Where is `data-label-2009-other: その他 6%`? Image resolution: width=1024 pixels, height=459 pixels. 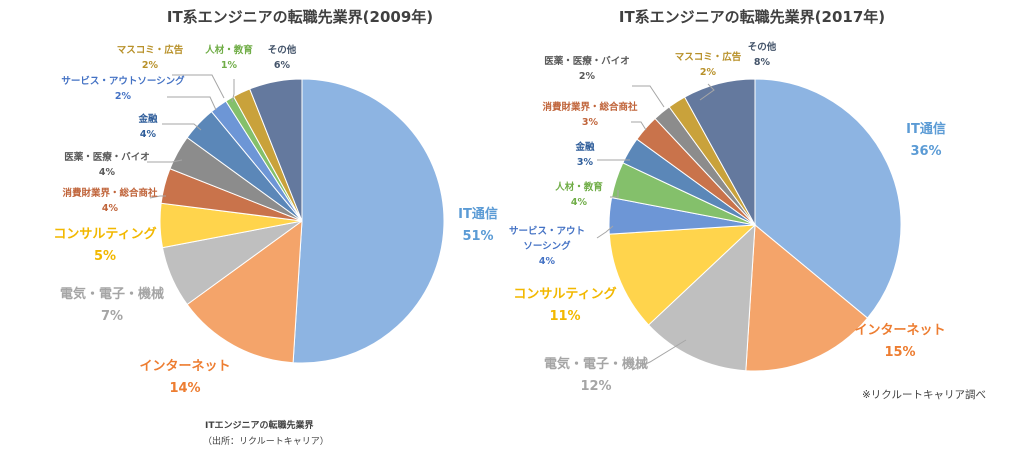 data-label-2009-other: その他 6% is located at coordinates (282, 57).